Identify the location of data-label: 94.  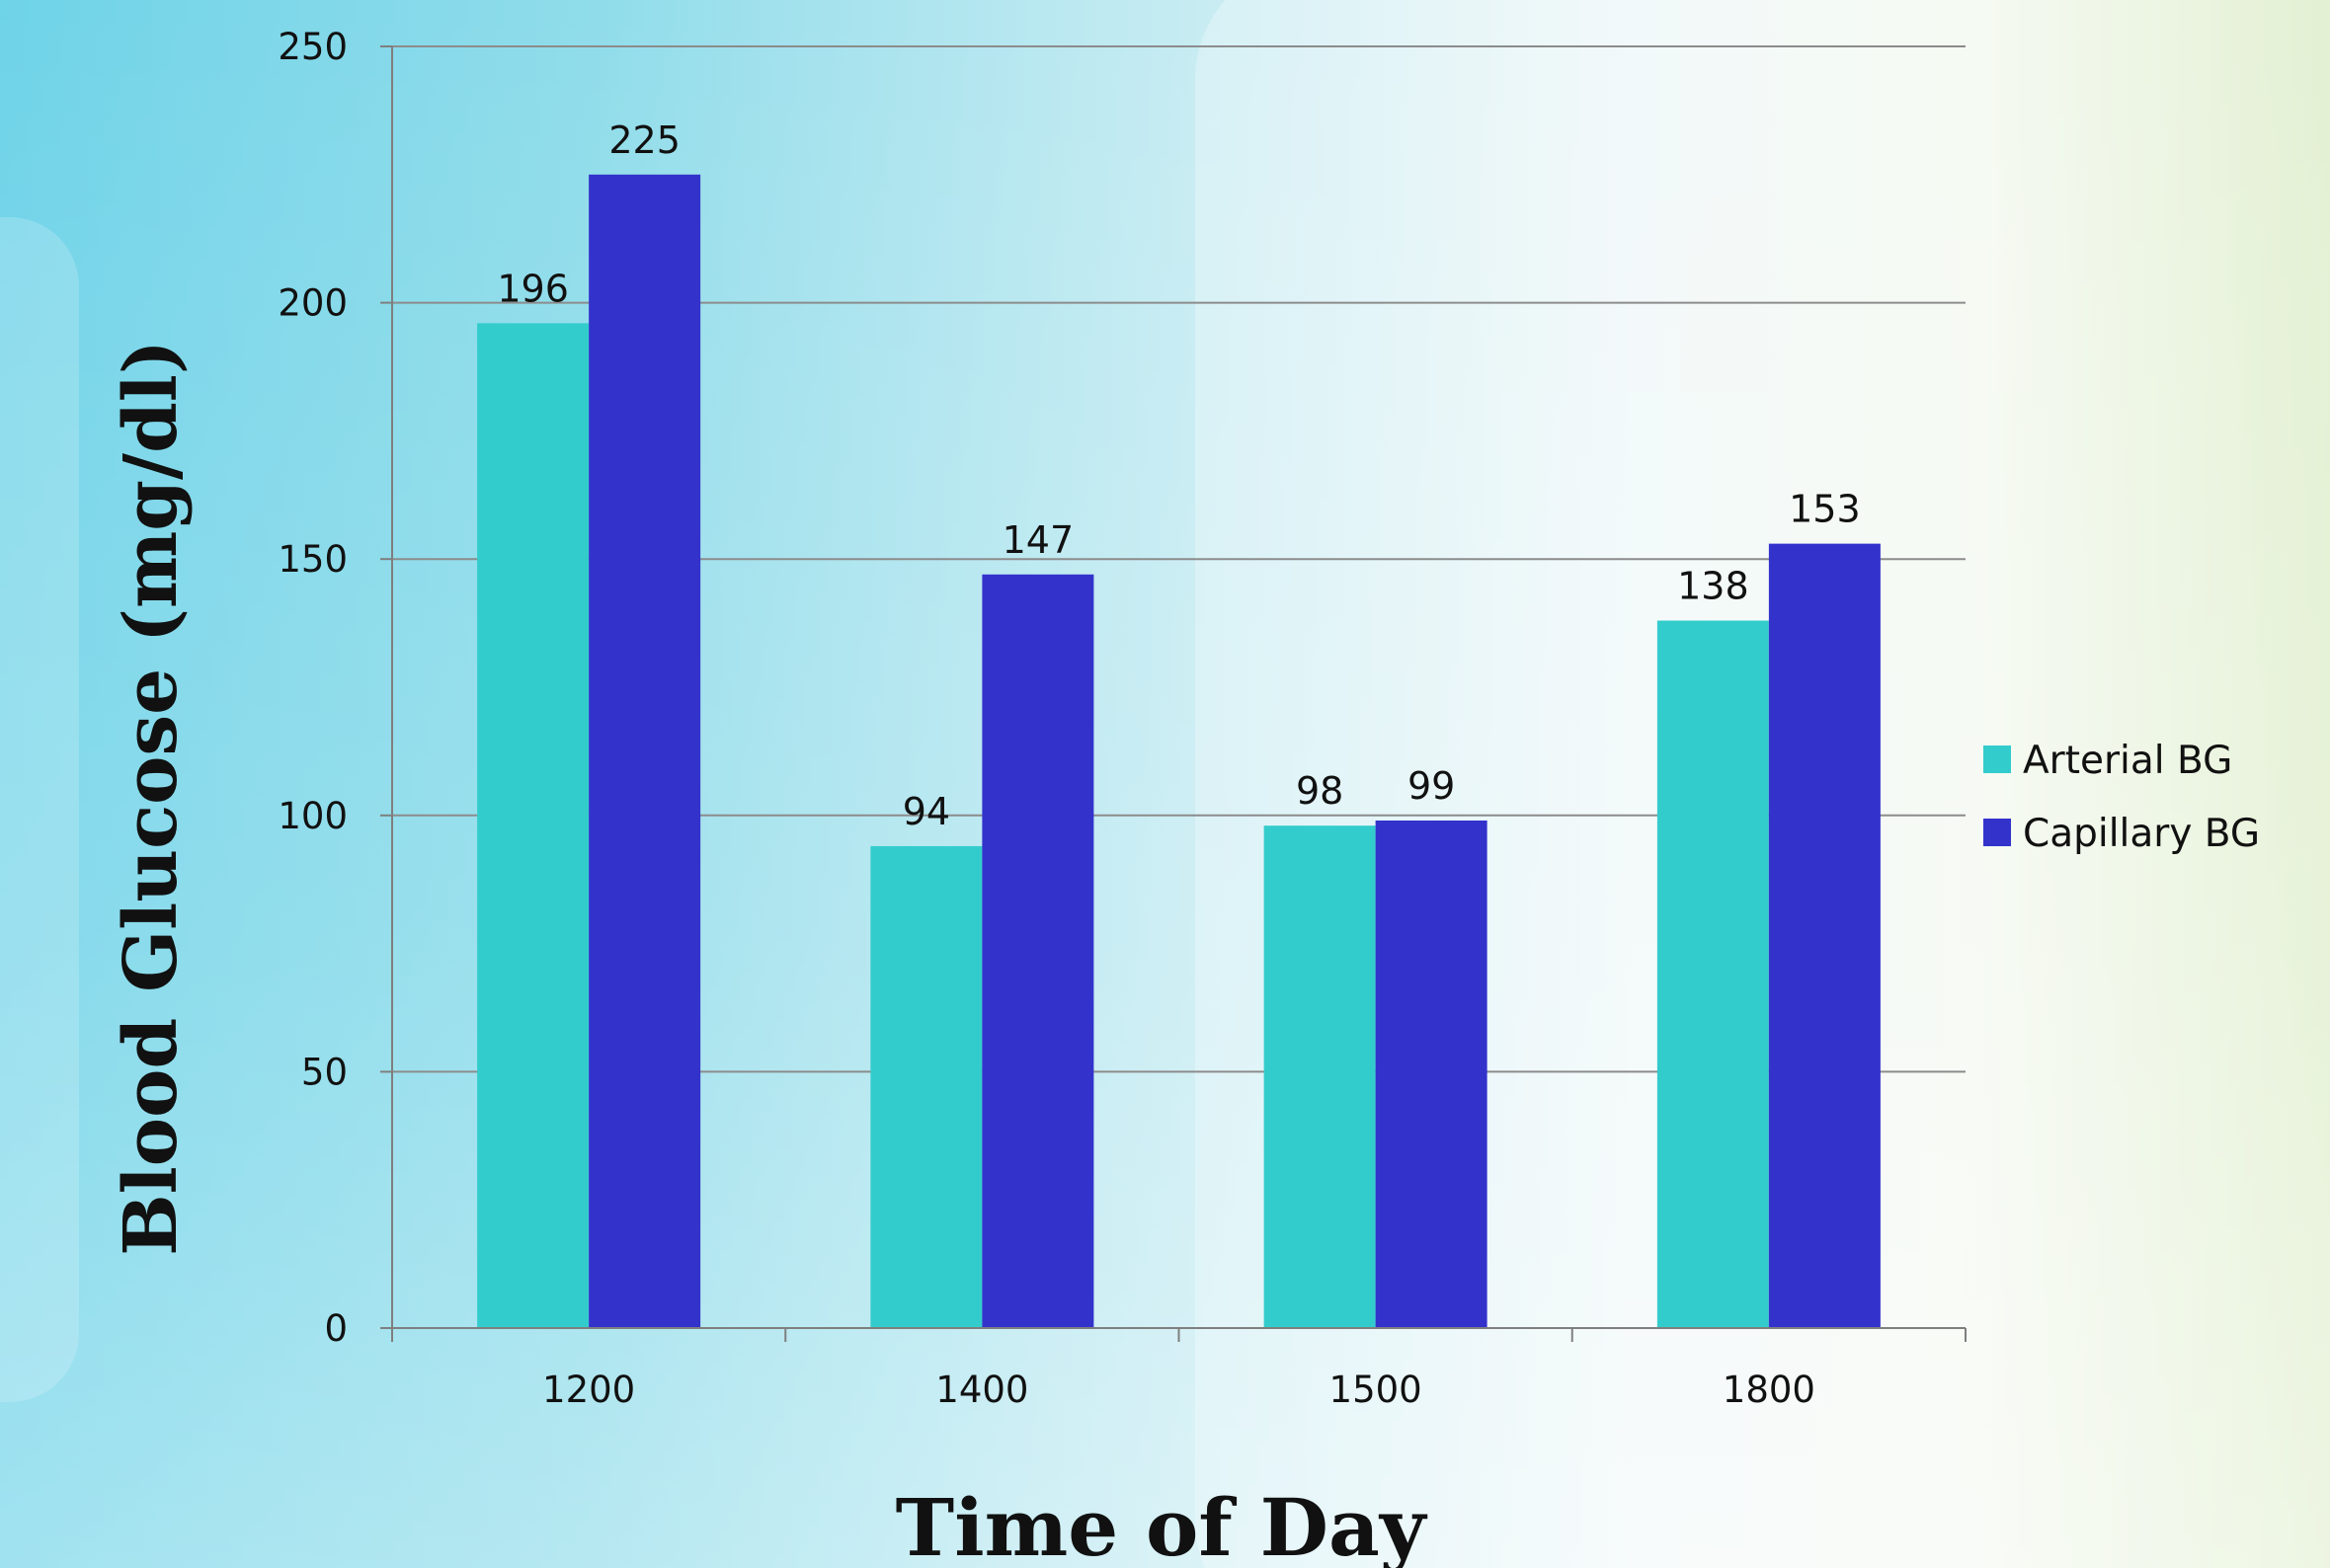
(927, 811).